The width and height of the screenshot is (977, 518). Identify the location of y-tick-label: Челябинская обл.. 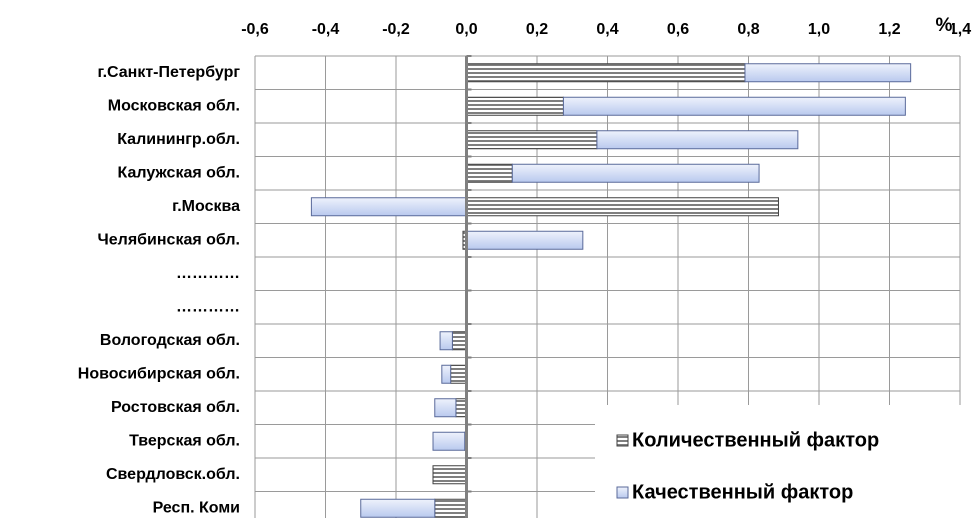
(169, 239).